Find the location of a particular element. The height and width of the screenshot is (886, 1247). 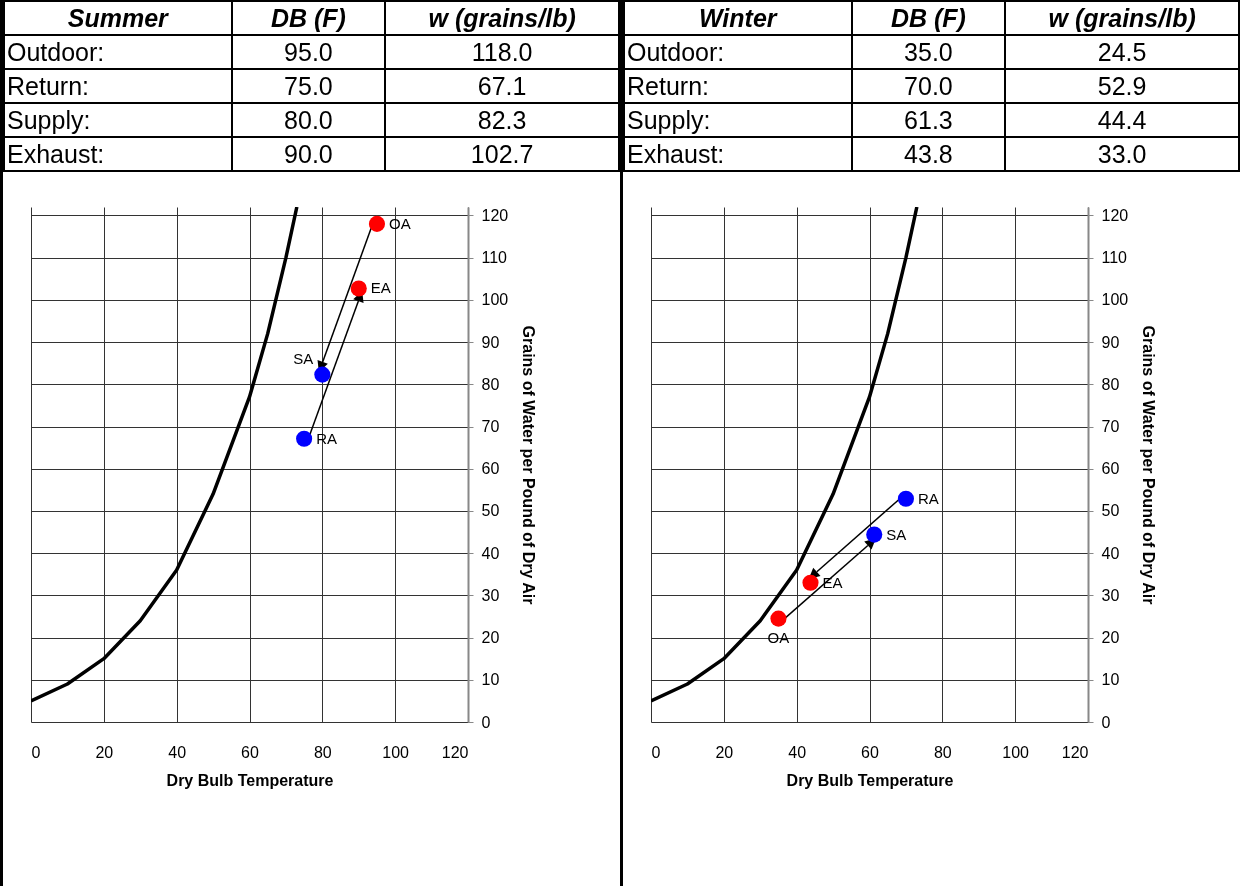

text: 82.3 is located at coordinates (502, 120).